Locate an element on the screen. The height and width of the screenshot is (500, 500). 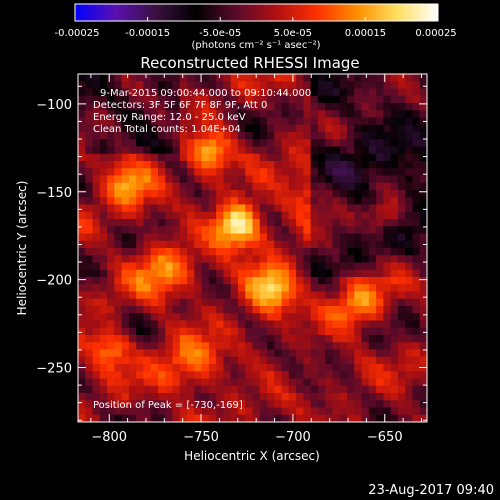
y-tick-label: −100 is located at coordinates (54, 105).